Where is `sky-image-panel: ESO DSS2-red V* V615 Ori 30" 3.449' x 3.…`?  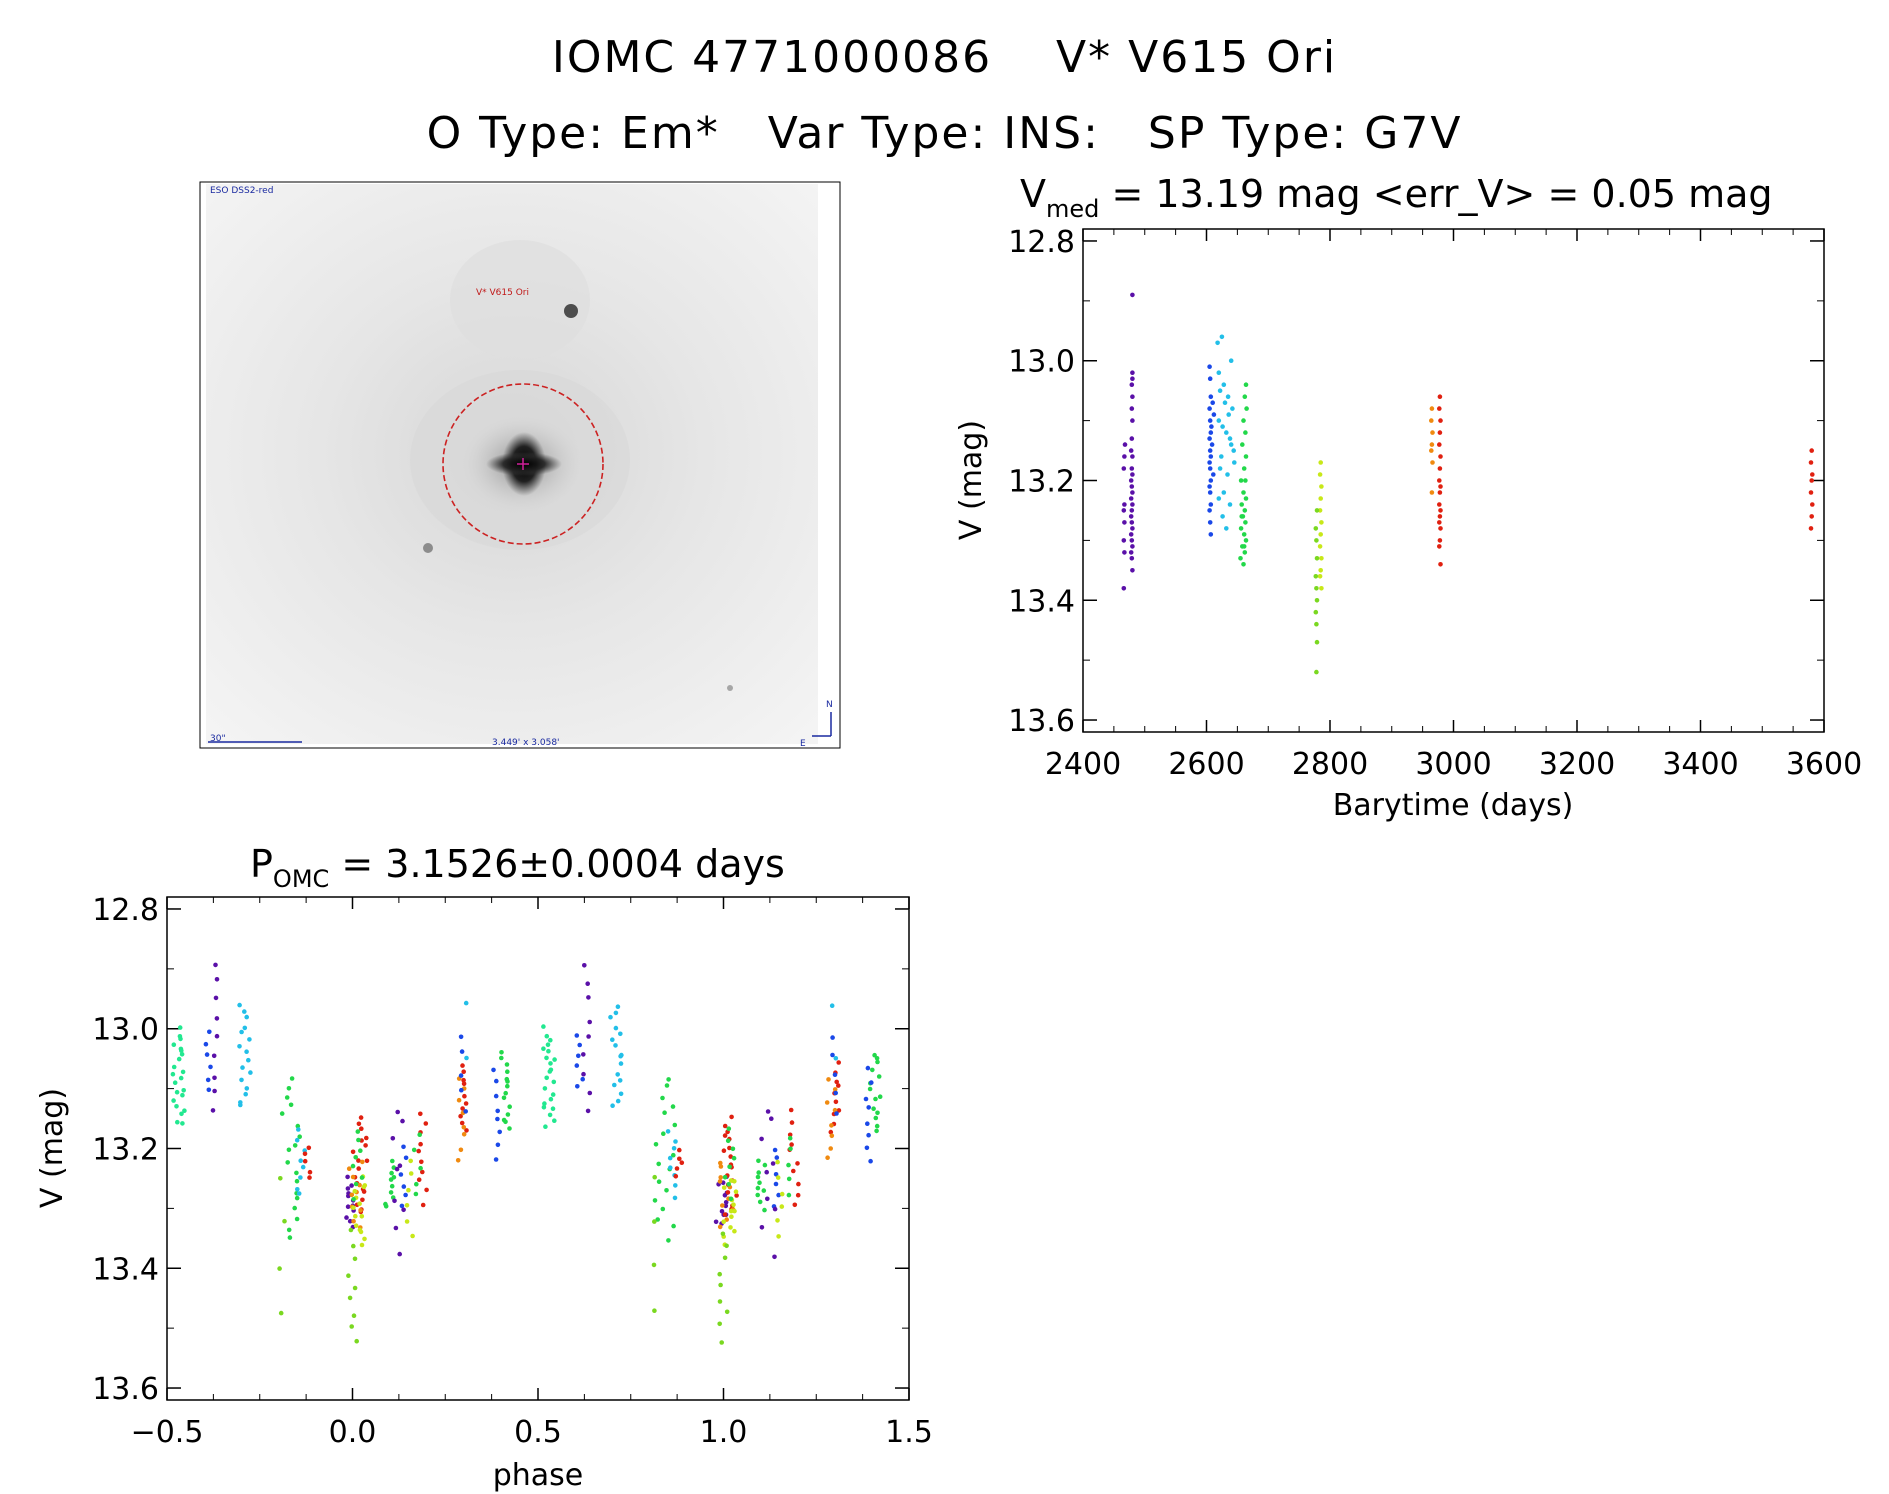
sky-image-panel: ESO DSS2-red V* V615 Ori 30" 3.449' x 3.… is located at coordinates (520, 465).